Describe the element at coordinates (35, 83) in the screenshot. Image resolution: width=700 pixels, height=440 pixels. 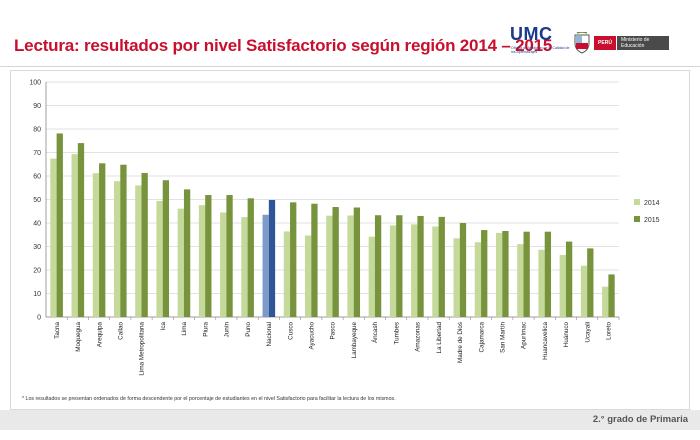
I see `y-tick-label: 100` at that location.